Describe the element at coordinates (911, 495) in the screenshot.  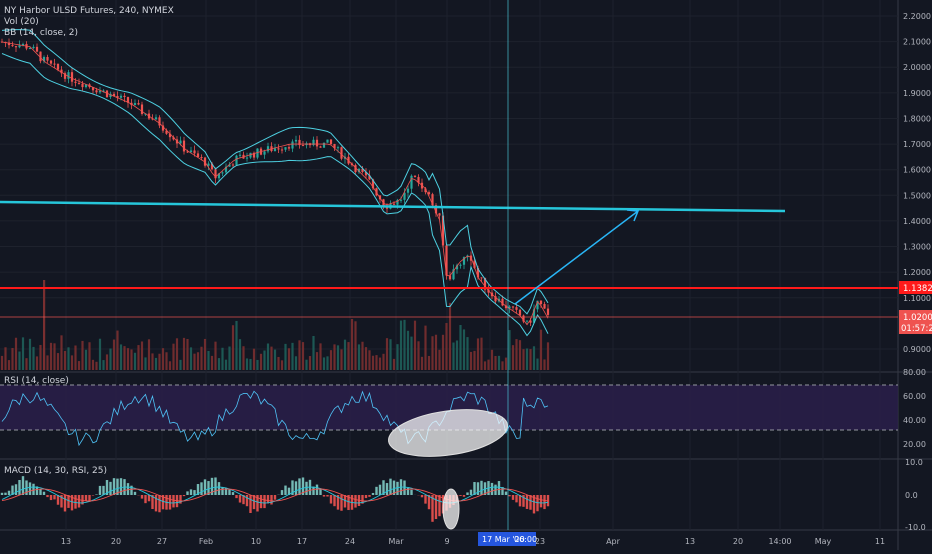
I see `macd-tick-label: 0.0` at that location.